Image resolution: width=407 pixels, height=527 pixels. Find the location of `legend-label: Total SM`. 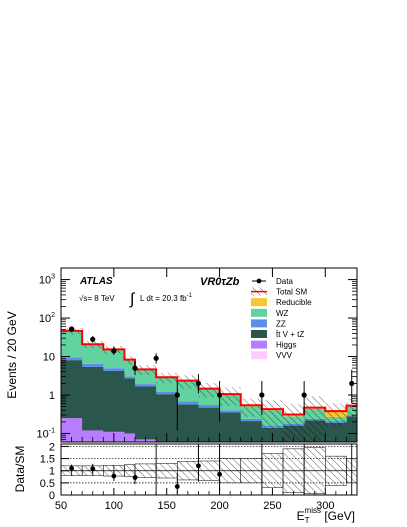

legend-label: Total SM is located at coordinates (291, 292).